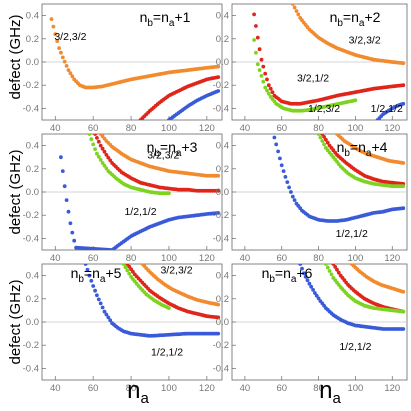 Image resolution: width=411 pixels, height=411 pixels. Describe the element at coordinates (31, 345) in the screenshot. I see `y-tick-label: -0.2` at that location.